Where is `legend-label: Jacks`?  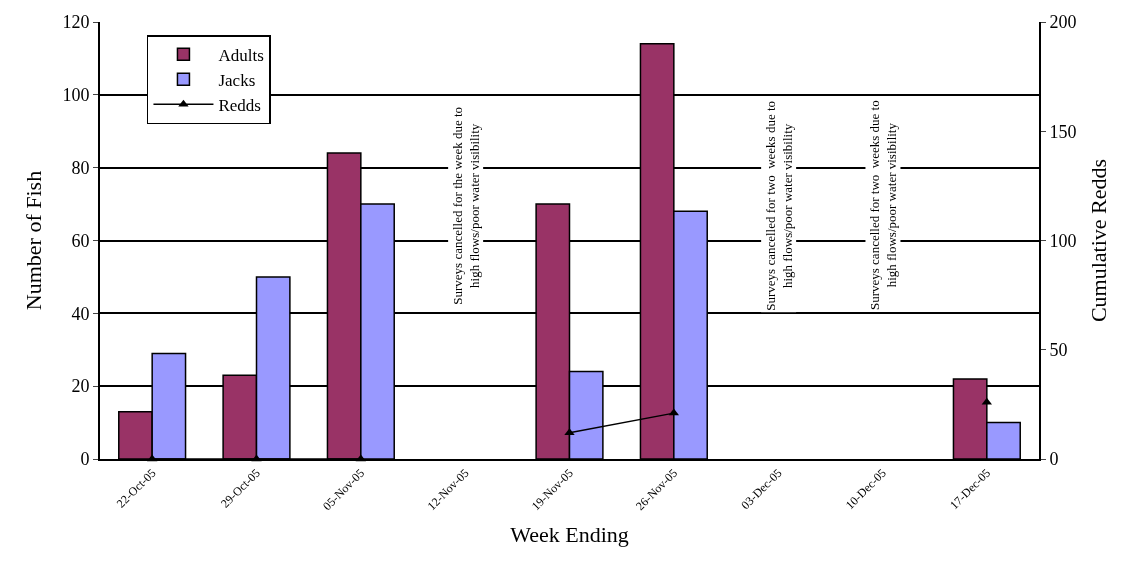 legend-label: Jacks is located at coordinates (237, 80).